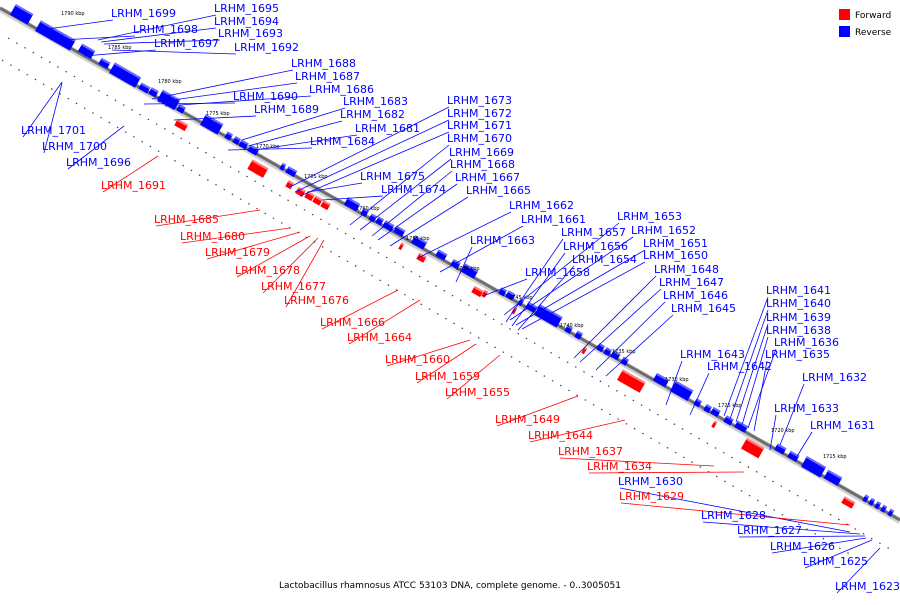 The height and width of the screenshot is (605, 900). What do you see at coordinates (835, 457) in the screenshot?
I see `tick-label: 1715 kbp` at bounding box center [835, 457].